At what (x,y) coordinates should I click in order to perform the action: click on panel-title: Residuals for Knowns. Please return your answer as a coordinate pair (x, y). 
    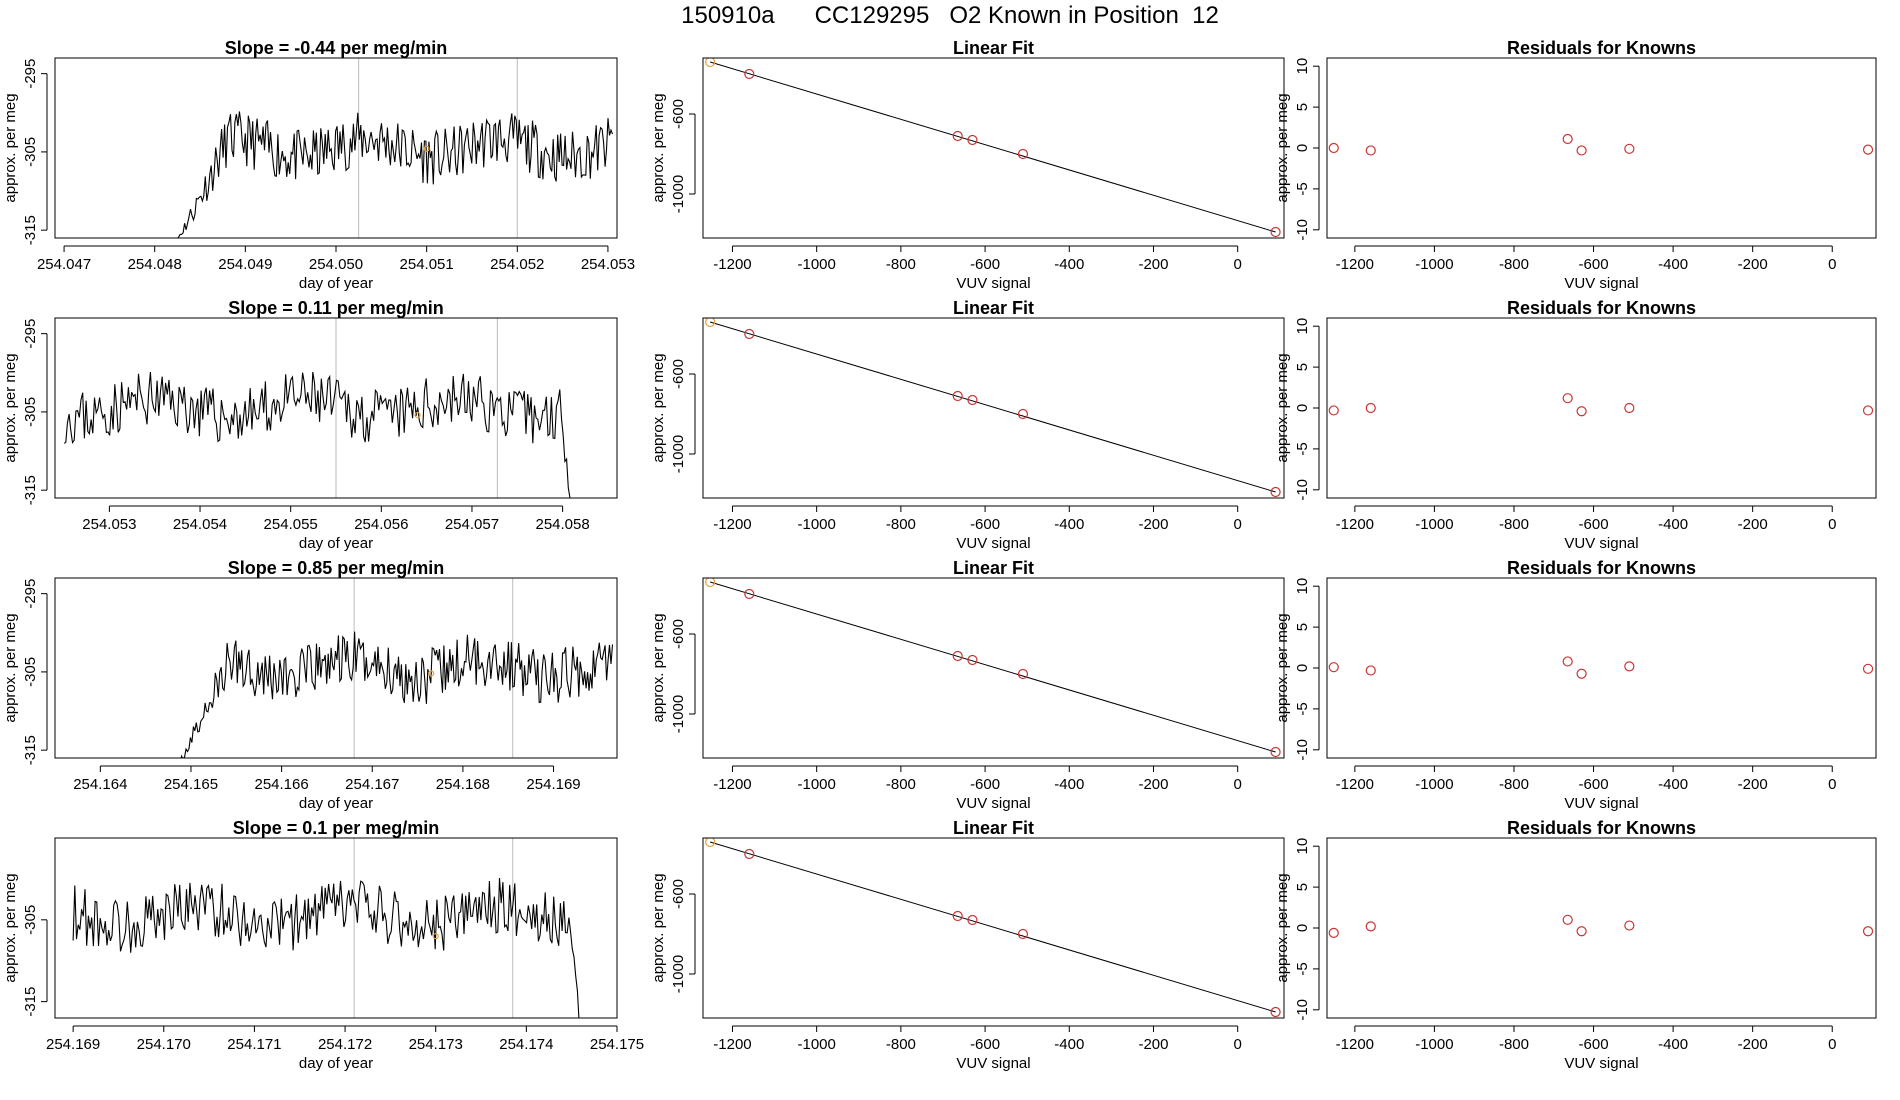
    Looking at the image, I should click on (1601, 308).